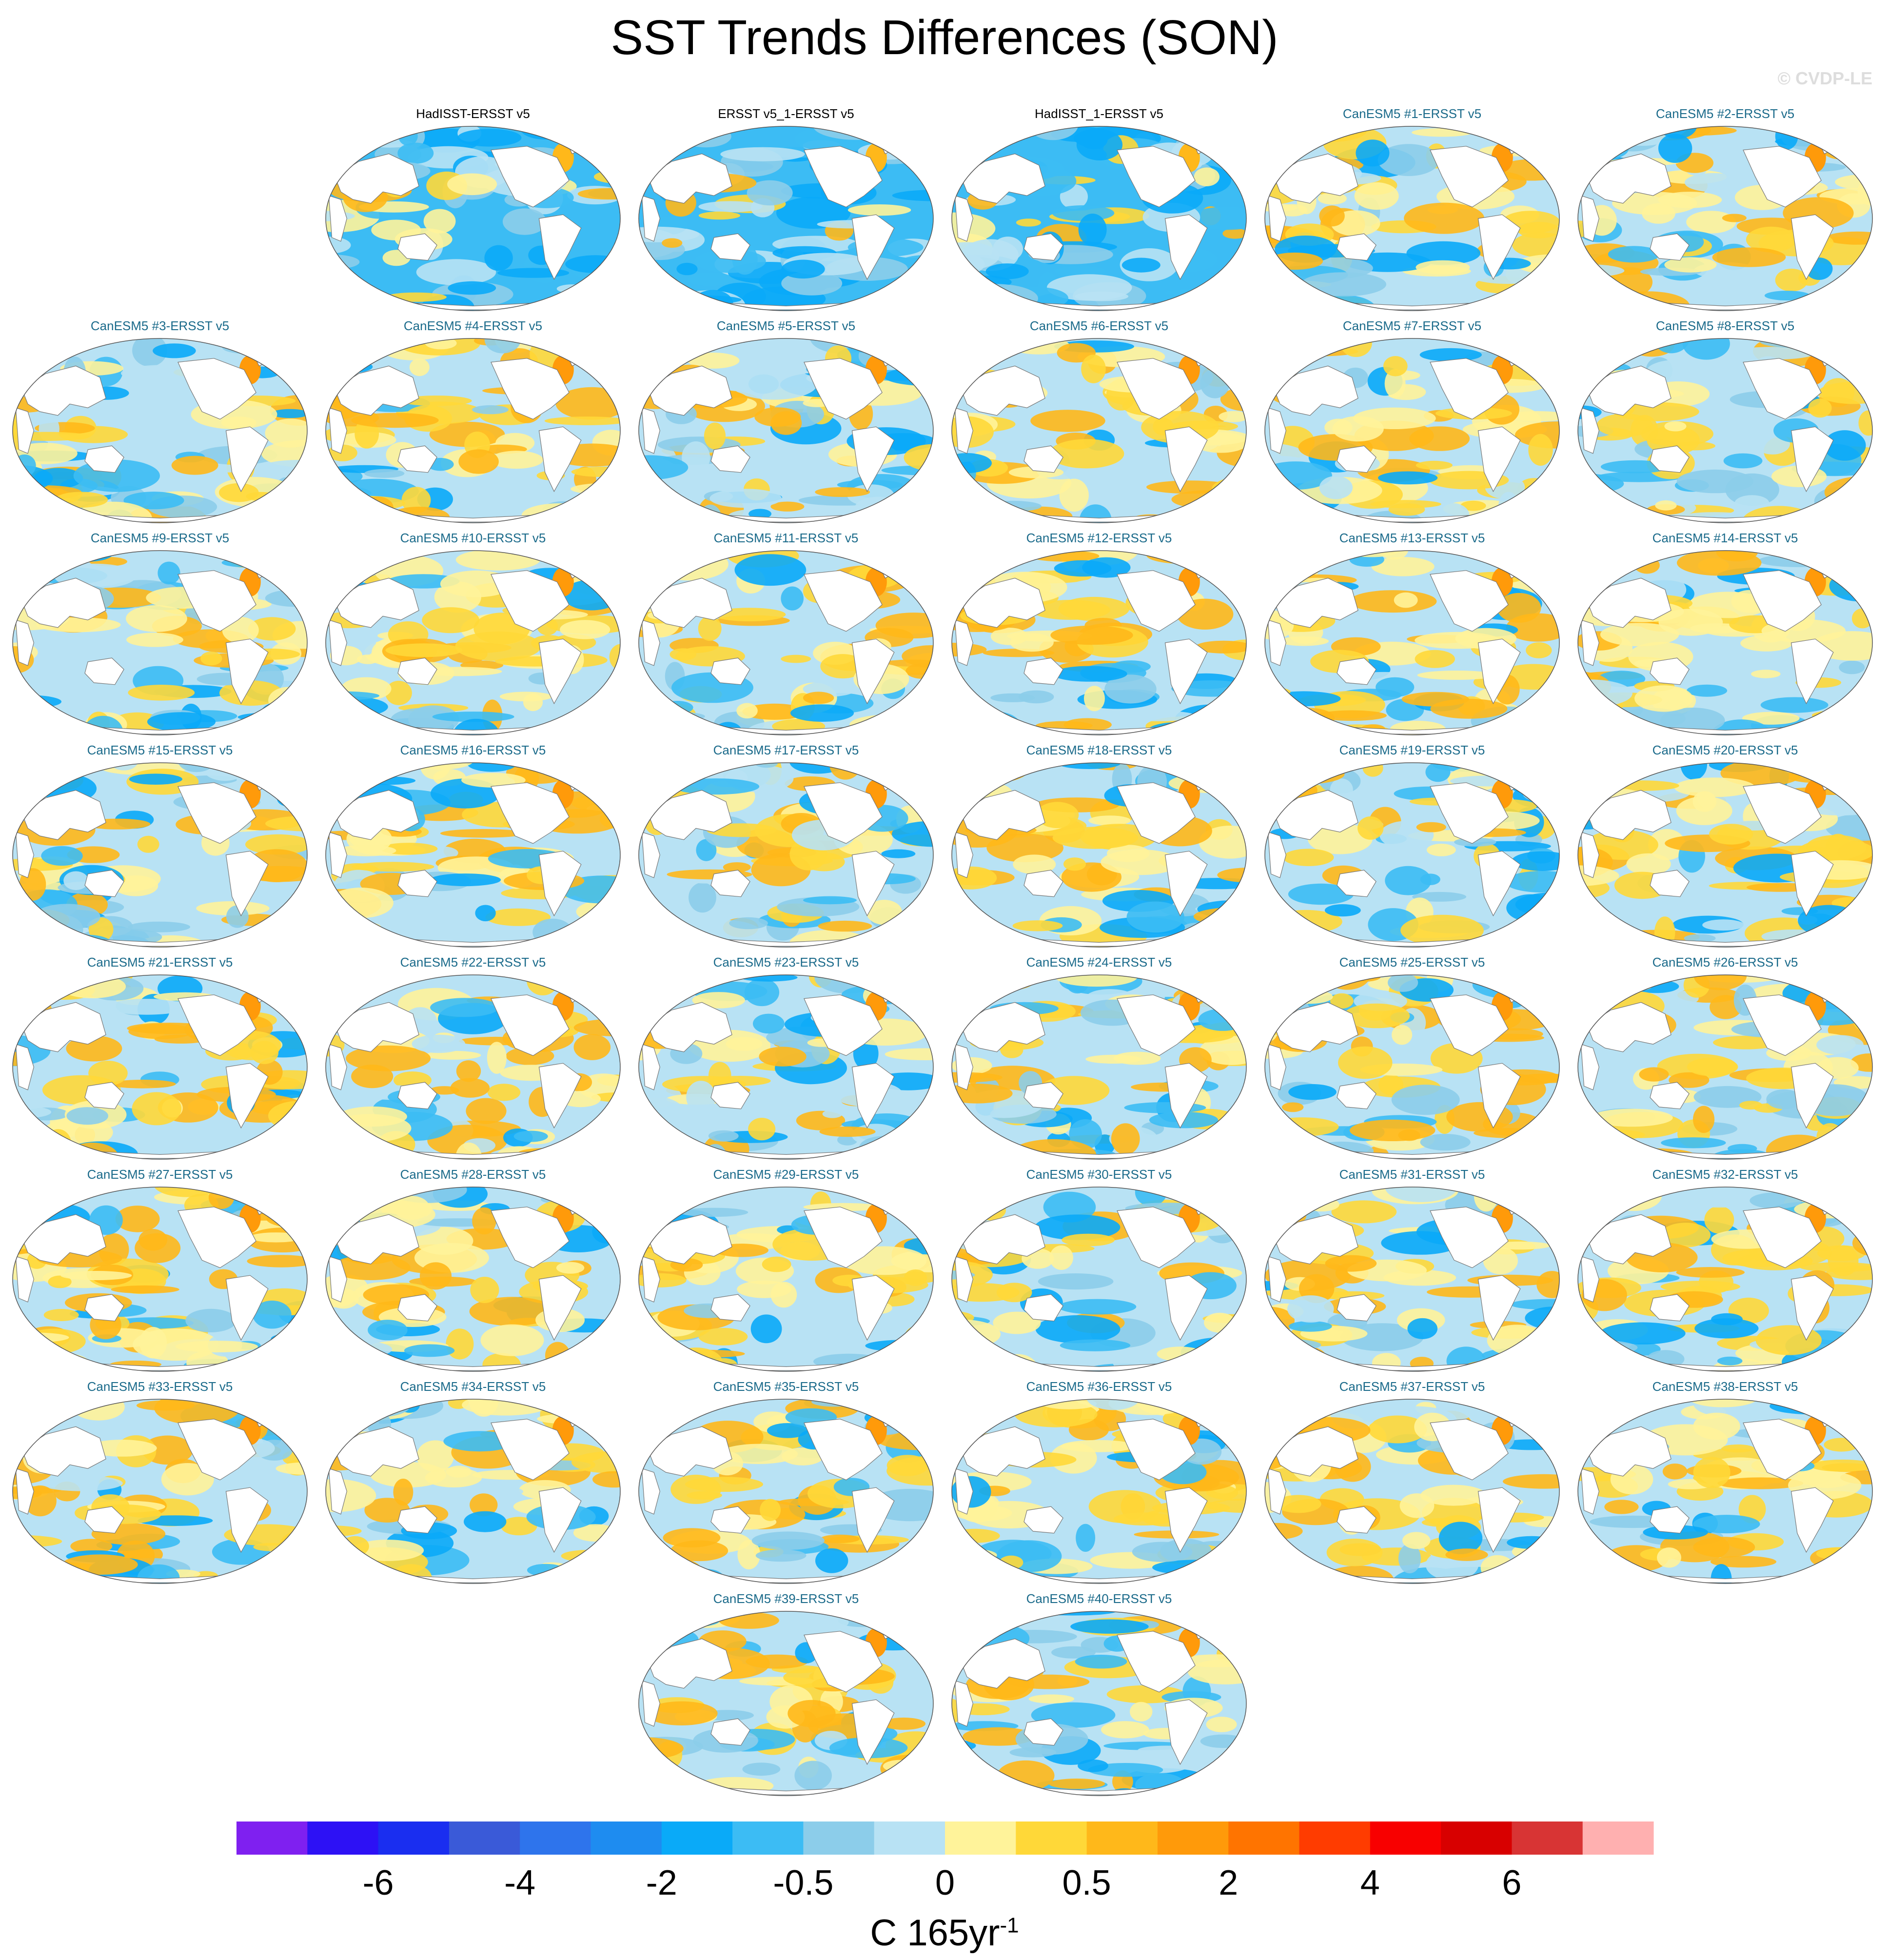 The image size is (1889, 1960). I want to click on panel-title: CanESM5 #30-ERSST v5, so click(1099, 1174).